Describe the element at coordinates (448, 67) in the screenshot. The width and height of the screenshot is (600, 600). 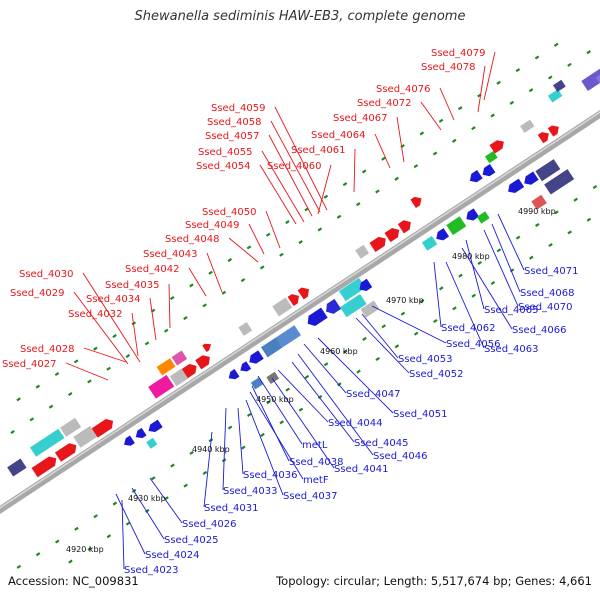
I see `forward-gene-label: Ssed_4078` at that location.